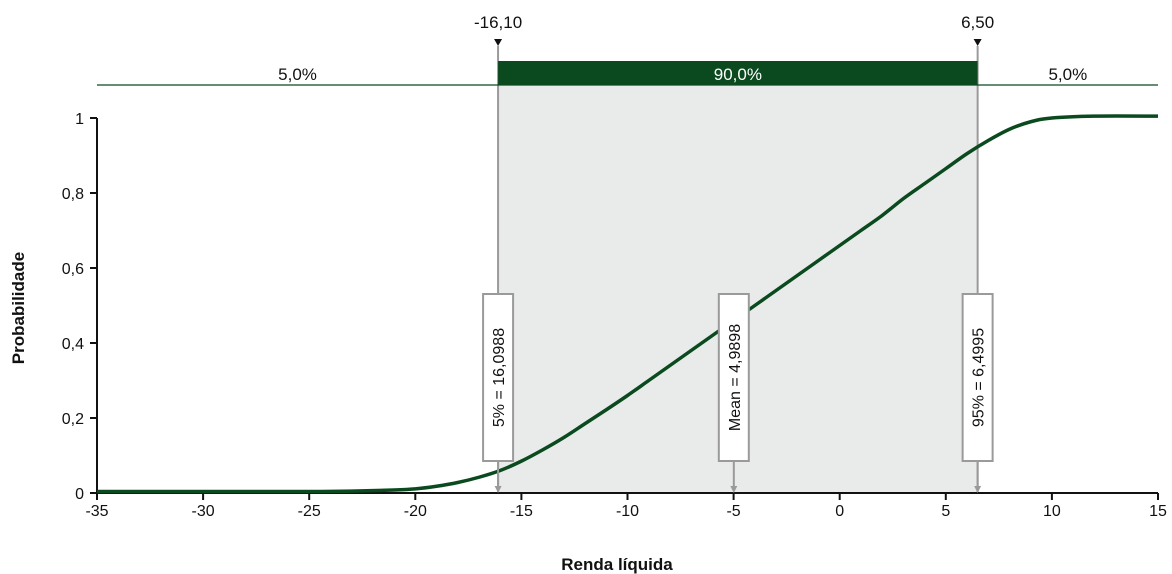 The width and height of the screenshot is (1172, 574). Describe the element at coordinates (297, 74) in the screenshot. I see `left-tail-label: 5,0%` at that location.